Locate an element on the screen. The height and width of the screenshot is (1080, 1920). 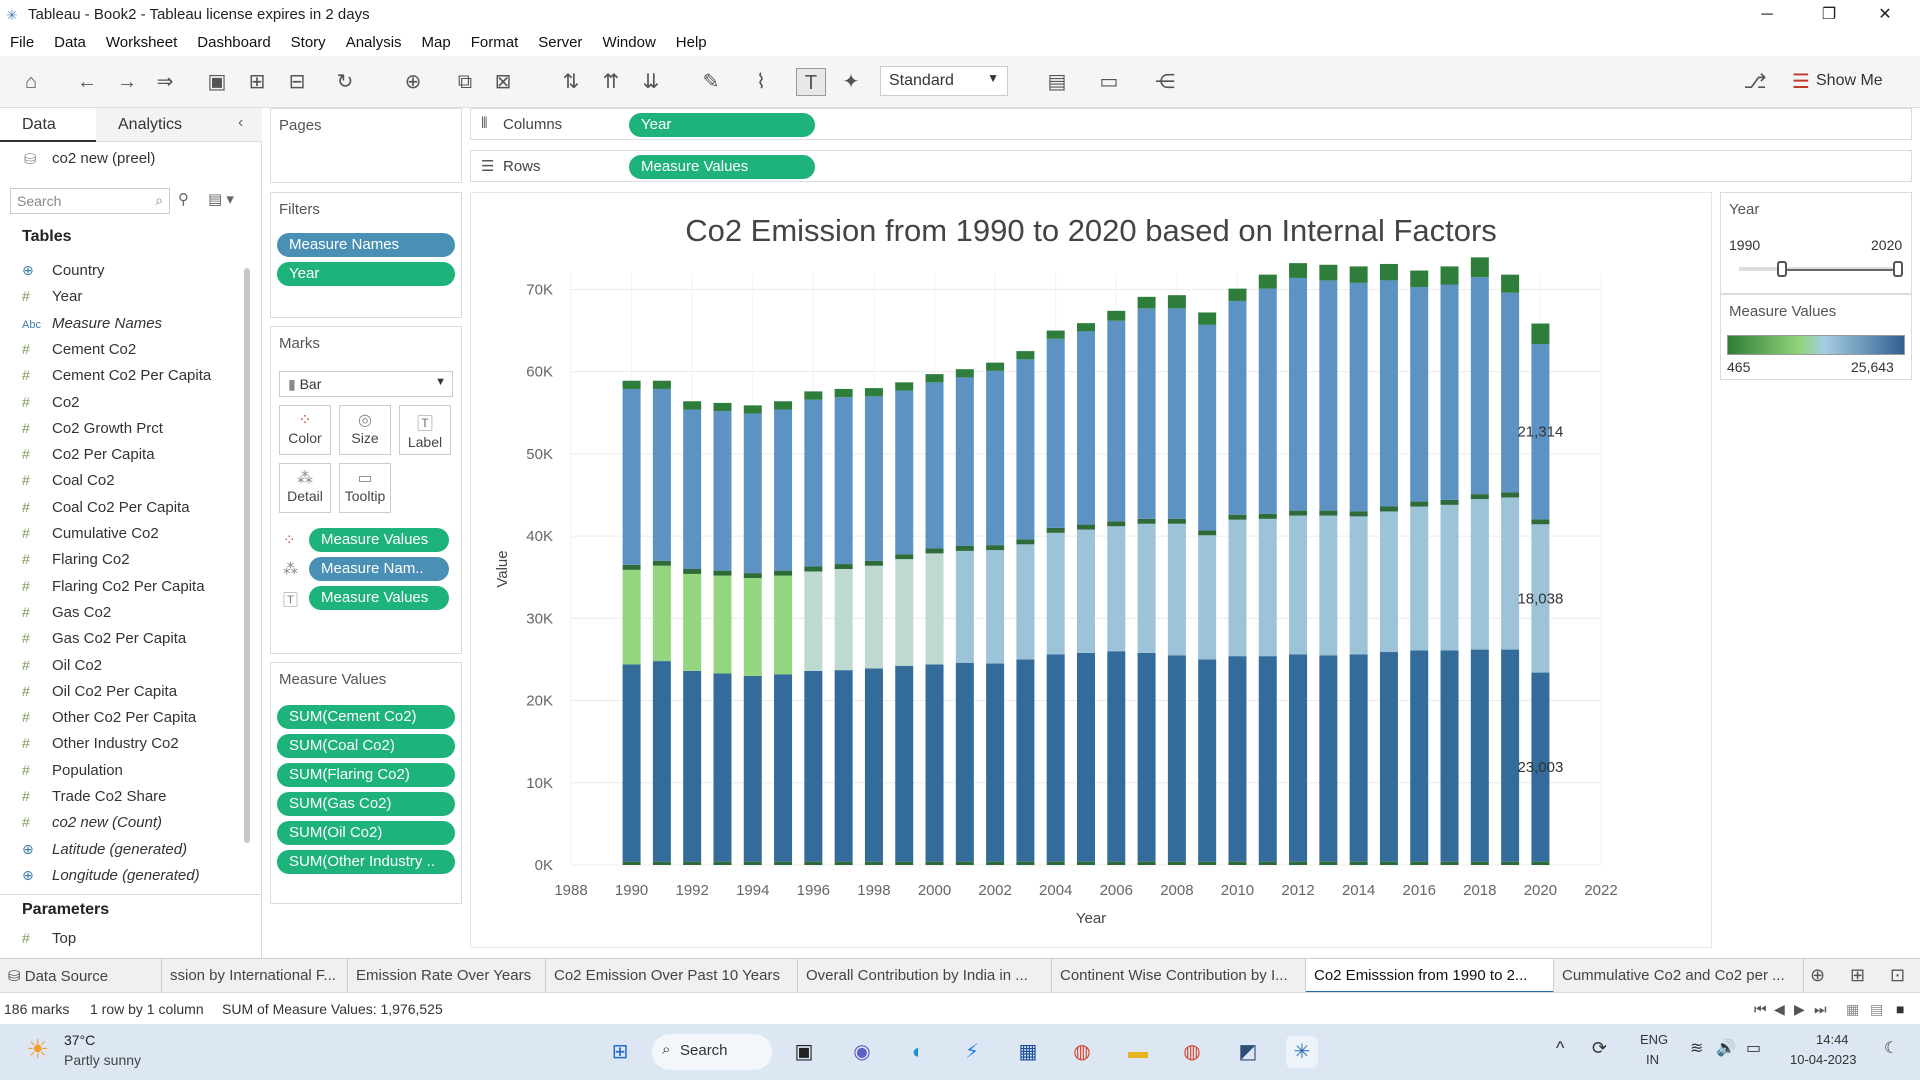
new-datasource-icon: ⊞ is located at coordinates (257, 82).